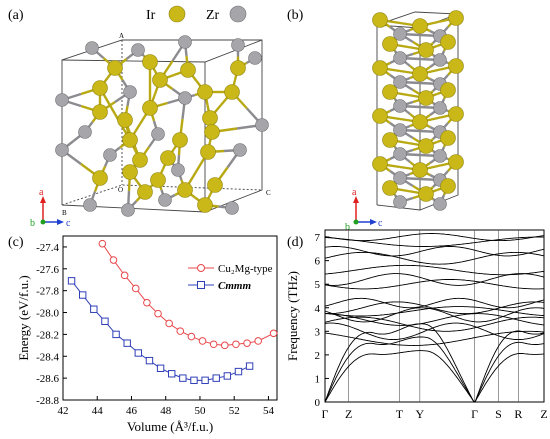  I want to click on plot-c-series, so click(172, 312).